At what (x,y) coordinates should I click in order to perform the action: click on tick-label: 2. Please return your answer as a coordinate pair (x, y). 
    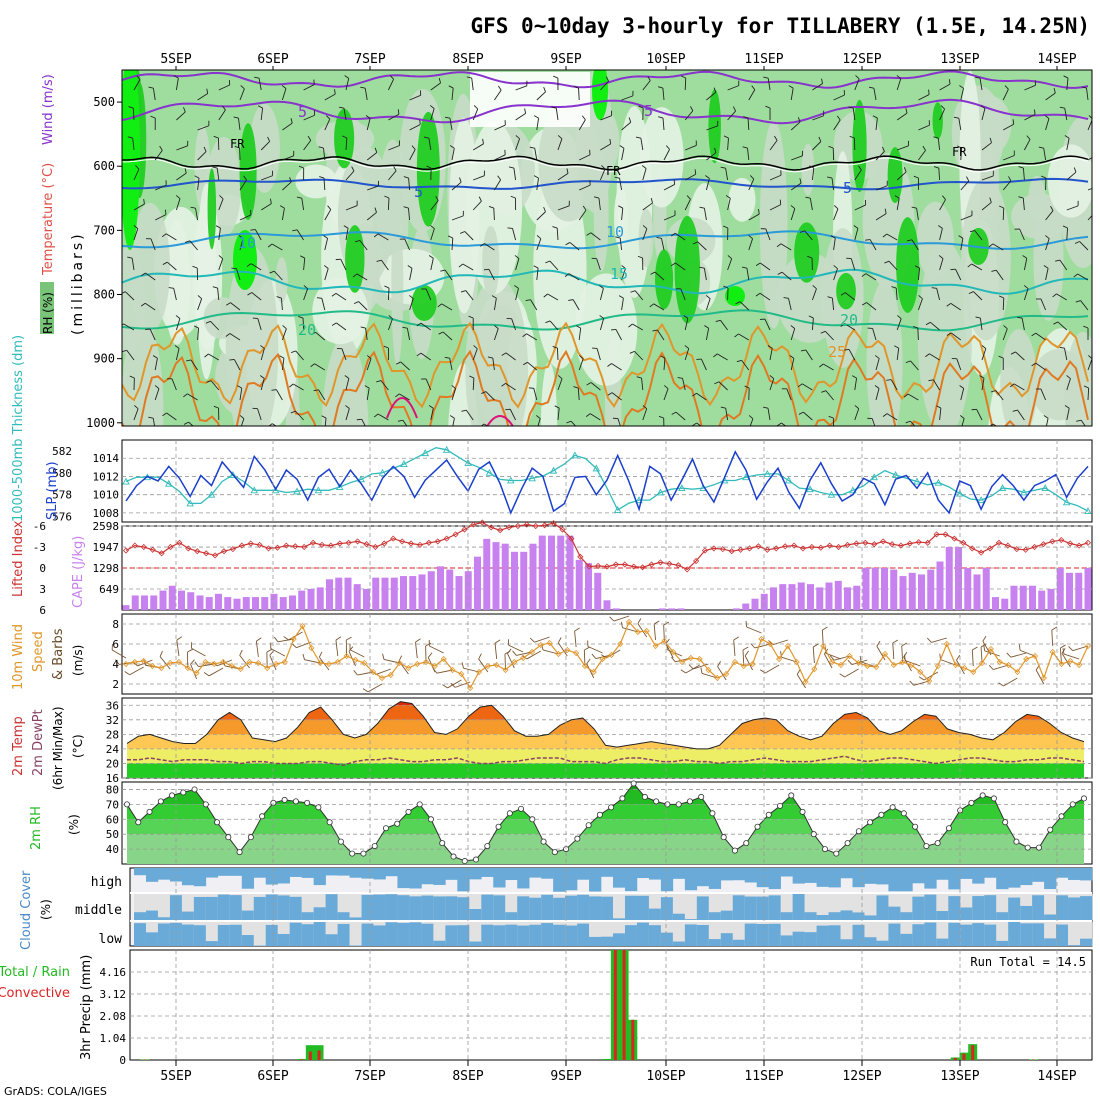
    Looking at the image, I should click on (115, 684).